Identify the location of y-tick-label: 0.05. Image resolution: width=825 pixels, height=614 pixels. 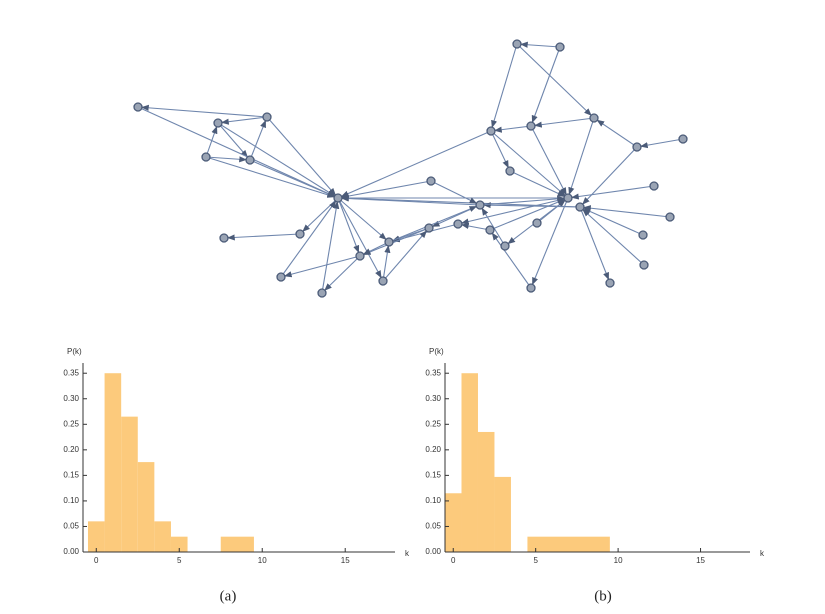
(71, 526).